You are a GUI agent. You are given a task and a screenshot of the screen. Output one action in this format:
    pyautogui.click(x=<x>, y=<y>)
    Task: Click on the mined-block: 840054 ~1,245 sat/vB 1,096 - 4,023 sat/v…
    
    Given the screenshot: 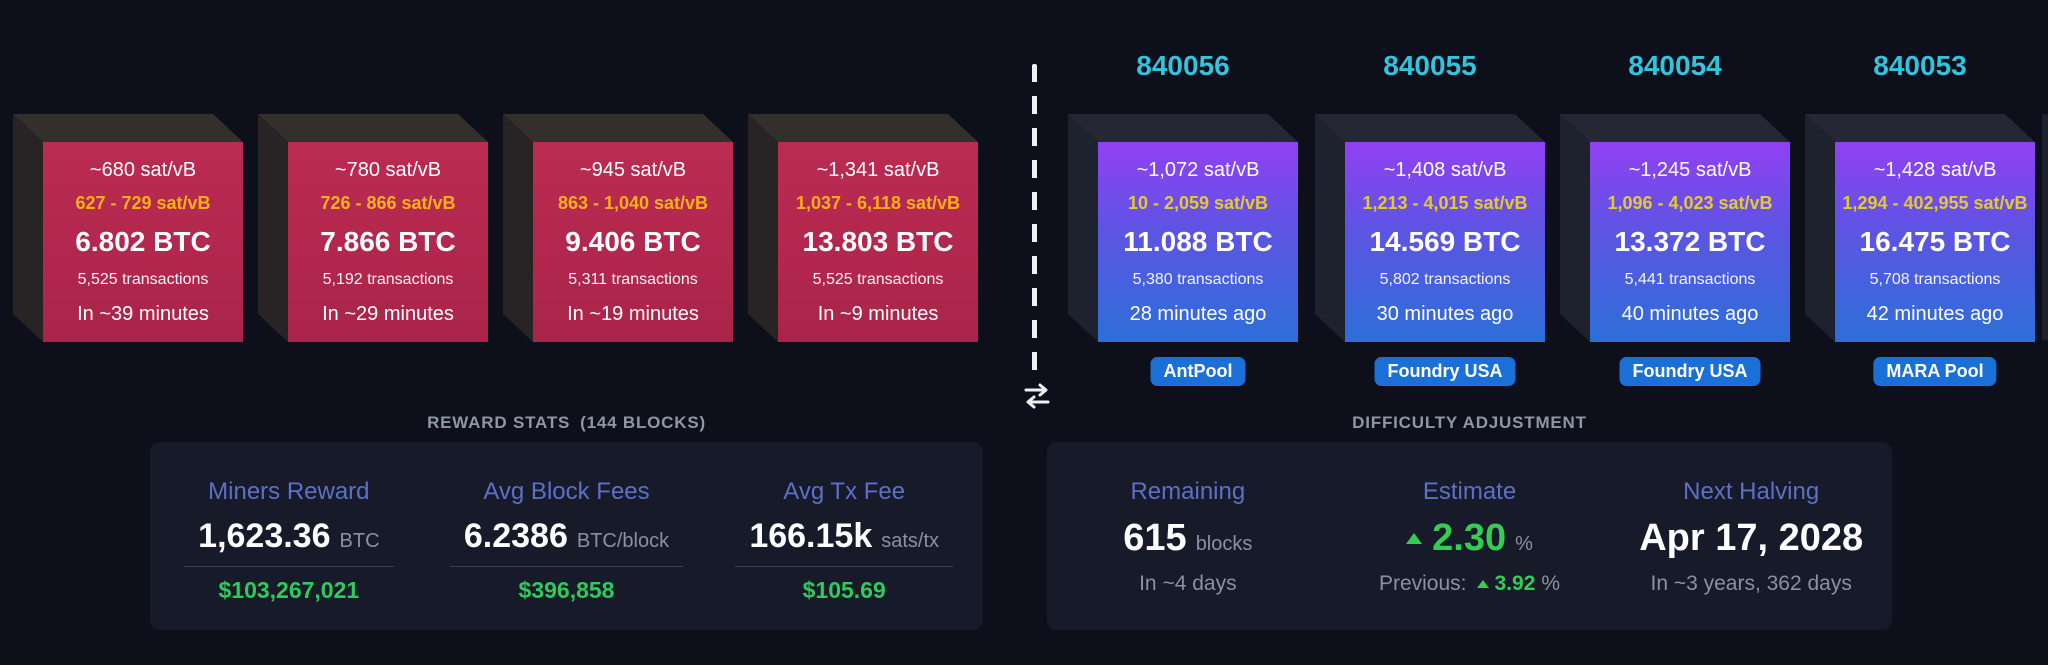 What is the action you would take?
    pyautogui.click(x=1675, y=218)
    